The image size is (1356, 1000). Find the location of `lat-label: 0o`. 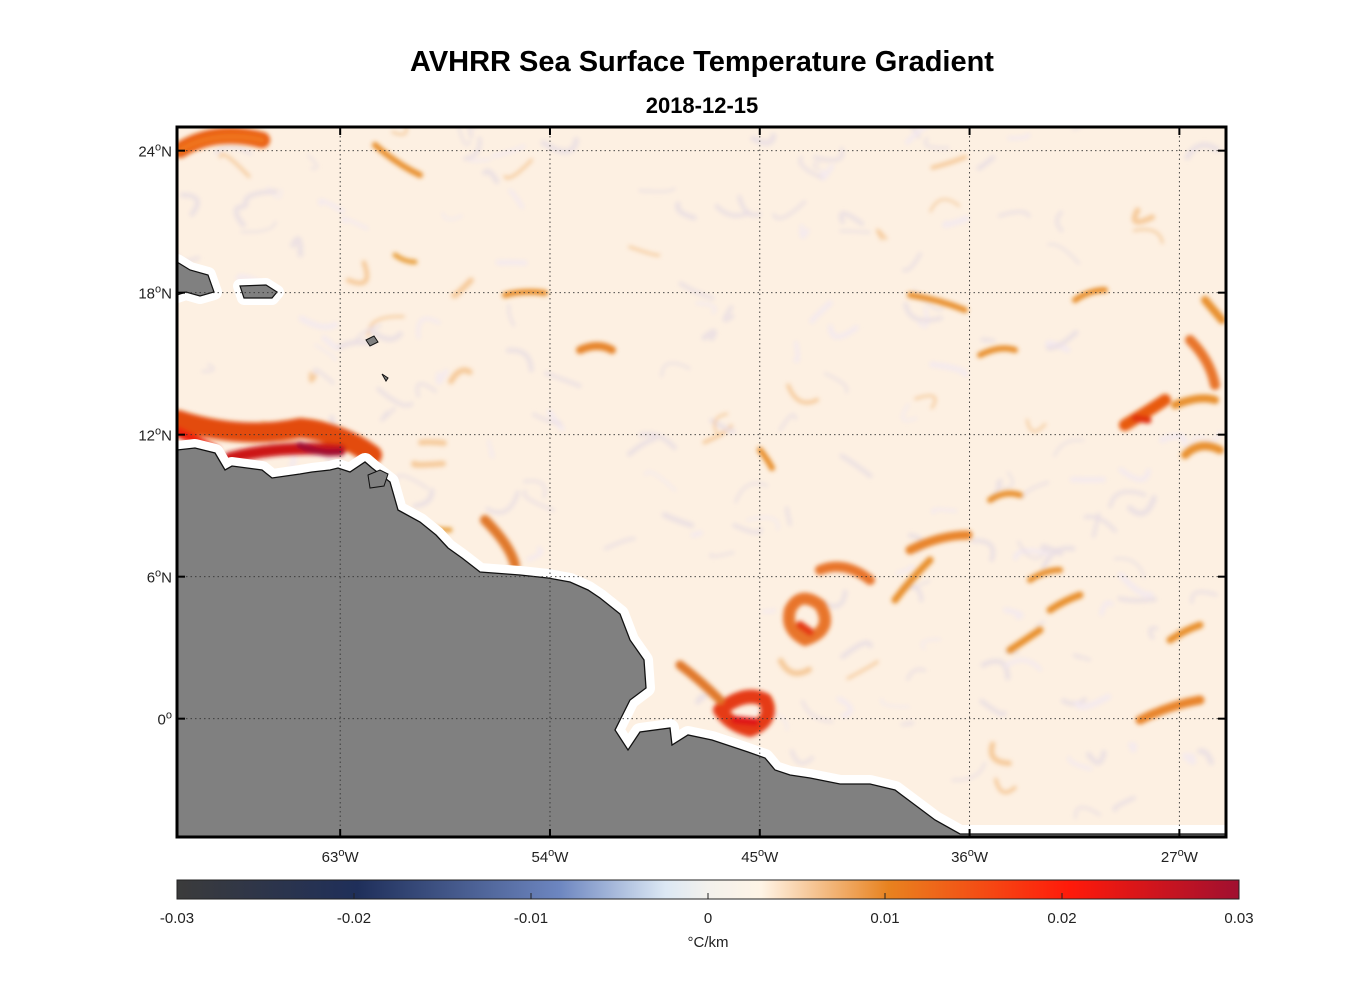

lat-label: 0o is located at coordinates (165, 719).